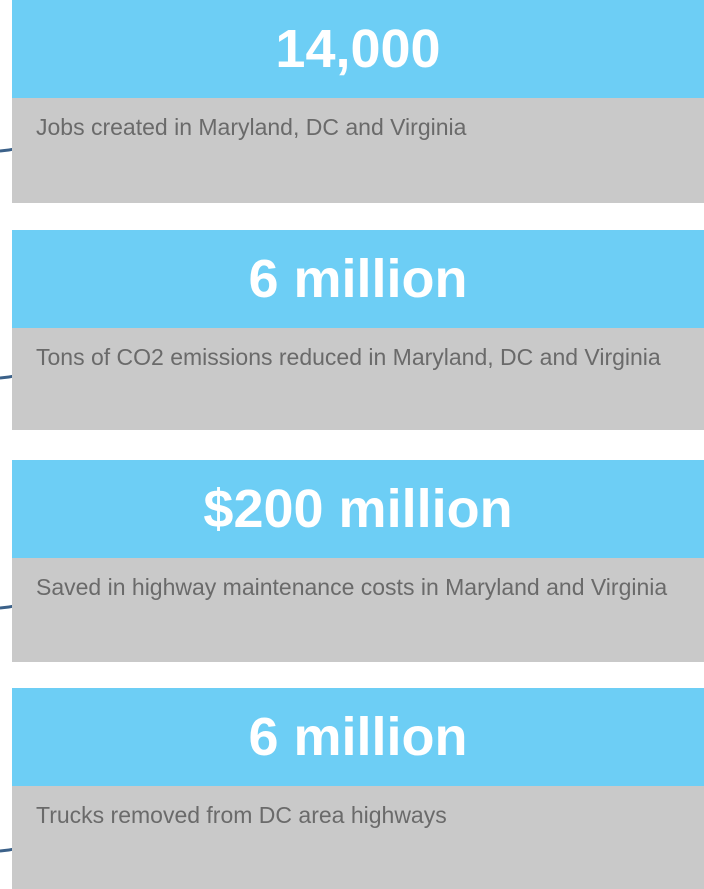 The width and height of the screenshot is (704, 889). Describe the element at coordinates (358, 837) in the screenshot. I see `stat-description: Trucks removed from DC area highways` at that location.